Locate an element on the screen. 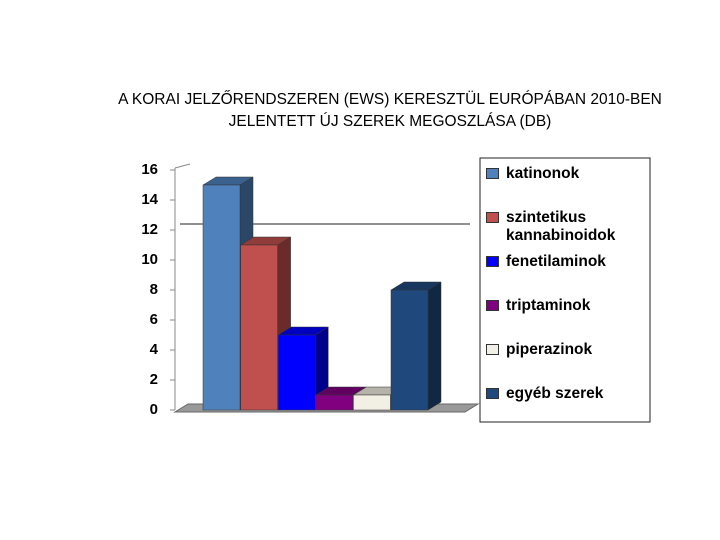  legend-item: piperazinok is located at coordinates (565, 350).